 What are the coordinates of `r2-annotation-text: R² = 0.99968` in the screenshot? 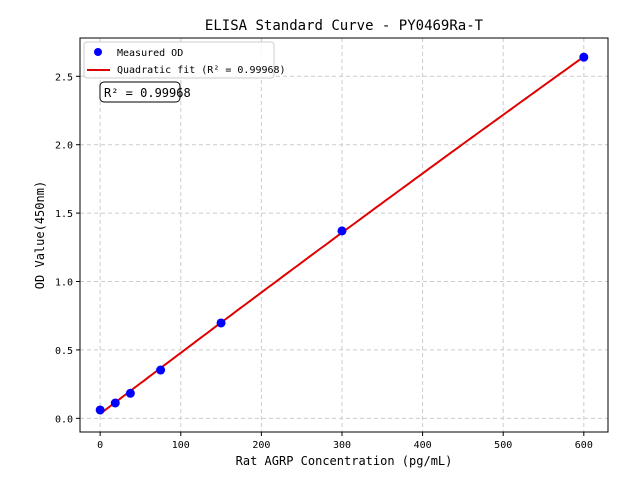 It's located at (147, 93).